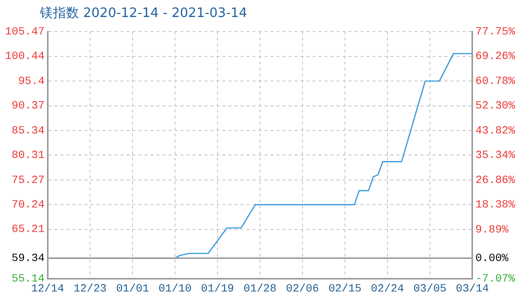 The width and height of the screenshot is (520, 300). I want to click on y-tick-label: 70.24, so click(28, 206).